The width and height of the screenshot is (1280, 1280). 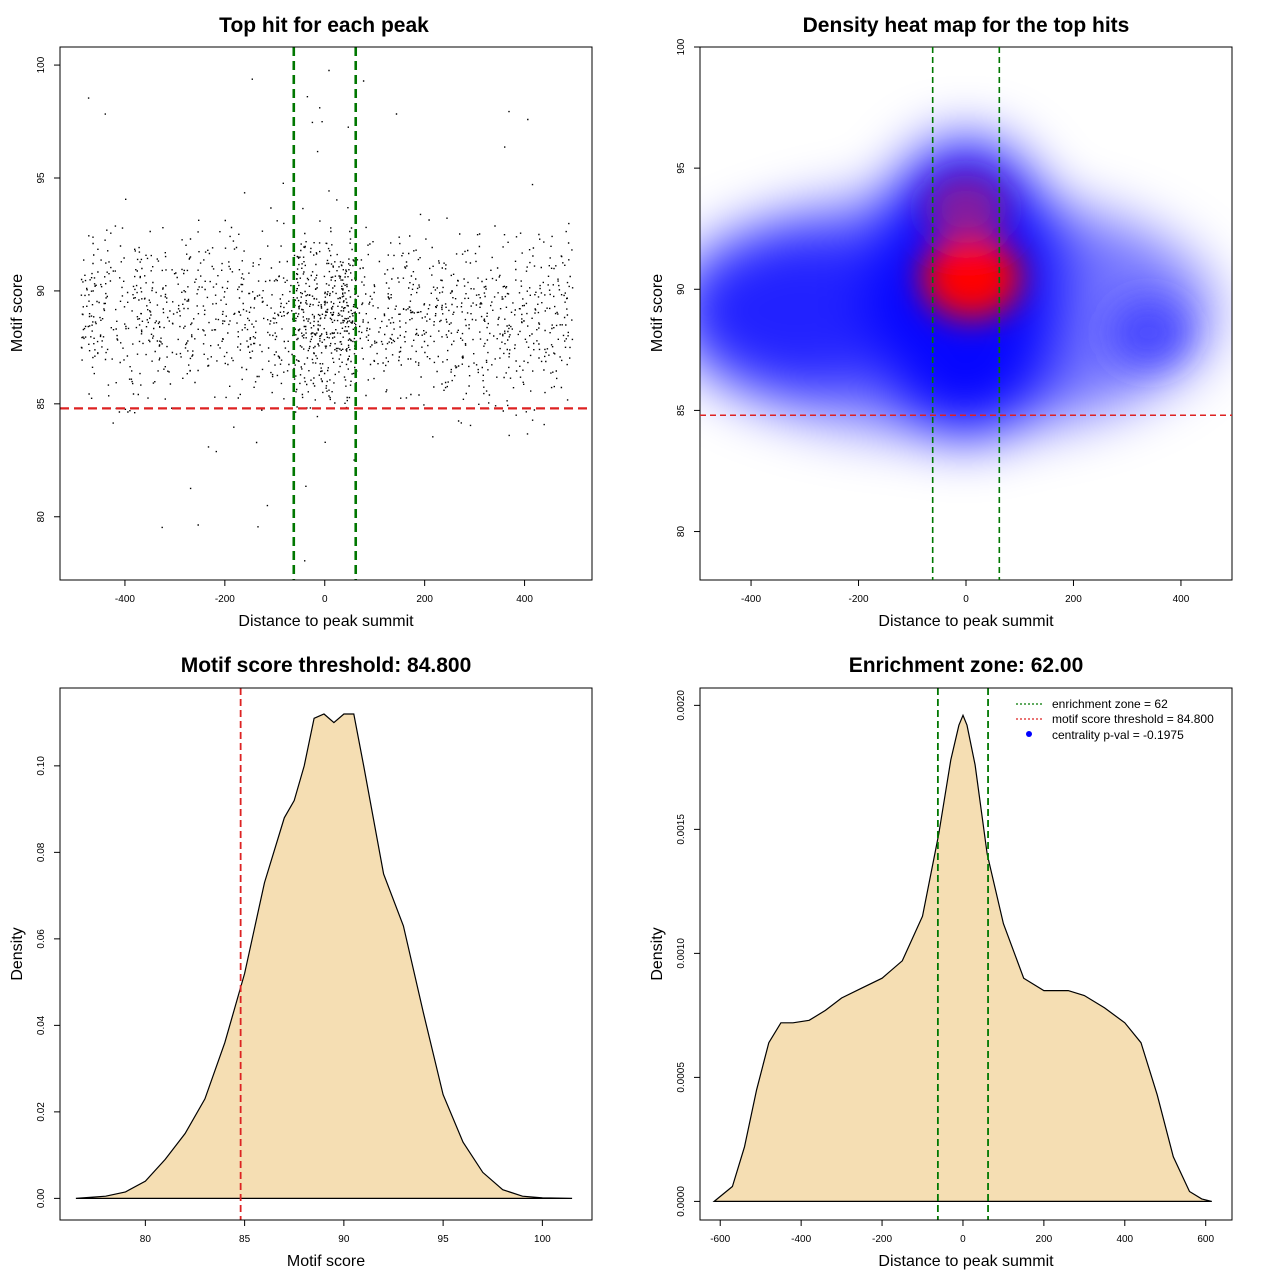 What do you see at coordinates (326, 621) in the screenshot?
I see `scatter-x-axis-label: Distance to peak summit` at bounding box center [326, 621].